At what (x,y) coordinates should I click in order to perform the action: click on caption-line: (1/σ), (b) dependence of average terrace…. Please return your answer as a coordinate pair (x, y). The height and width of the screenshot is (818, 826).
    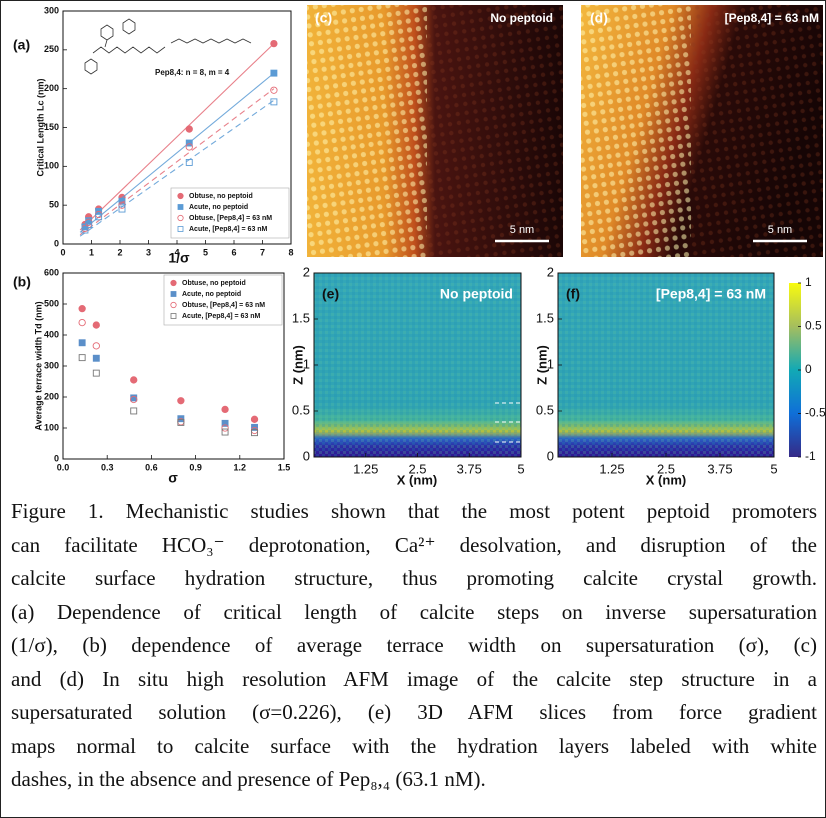
    Looking at the image, I should click on (414, 645).